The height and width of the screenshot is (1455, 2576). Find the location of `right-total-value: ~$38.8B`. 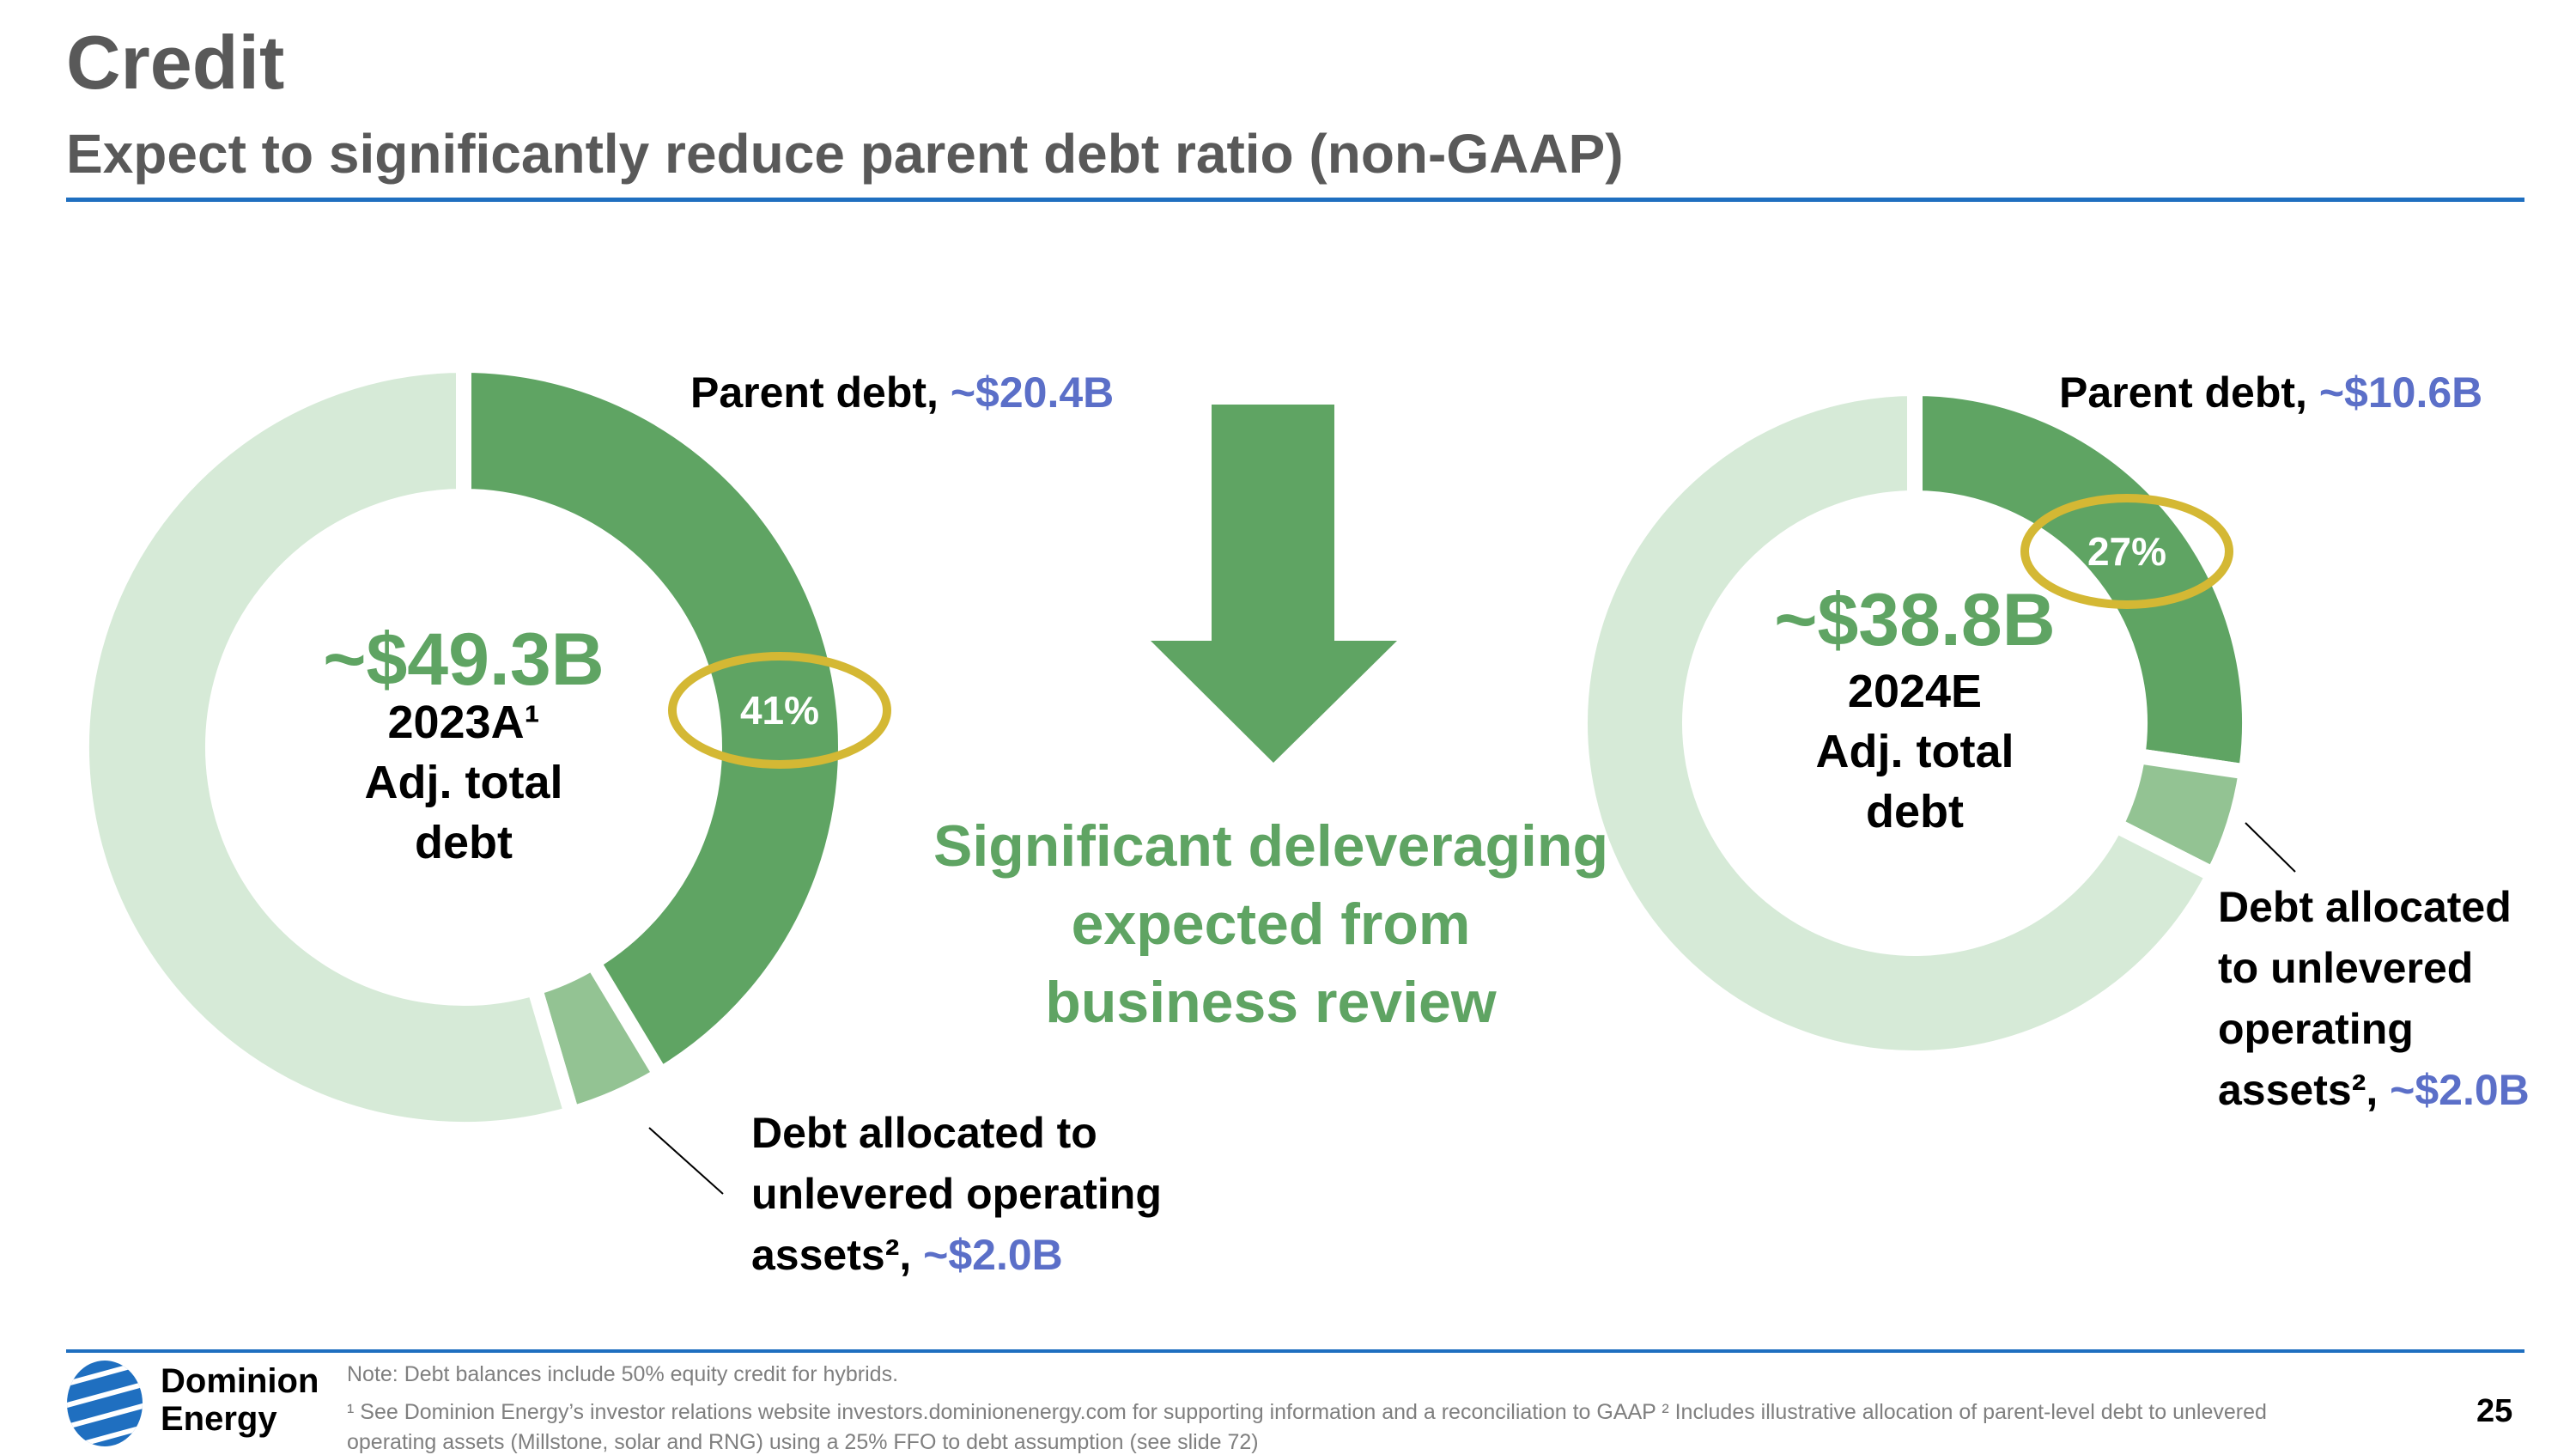

right-total-value: ~$38.8B is located at coordinates (1915, 620).